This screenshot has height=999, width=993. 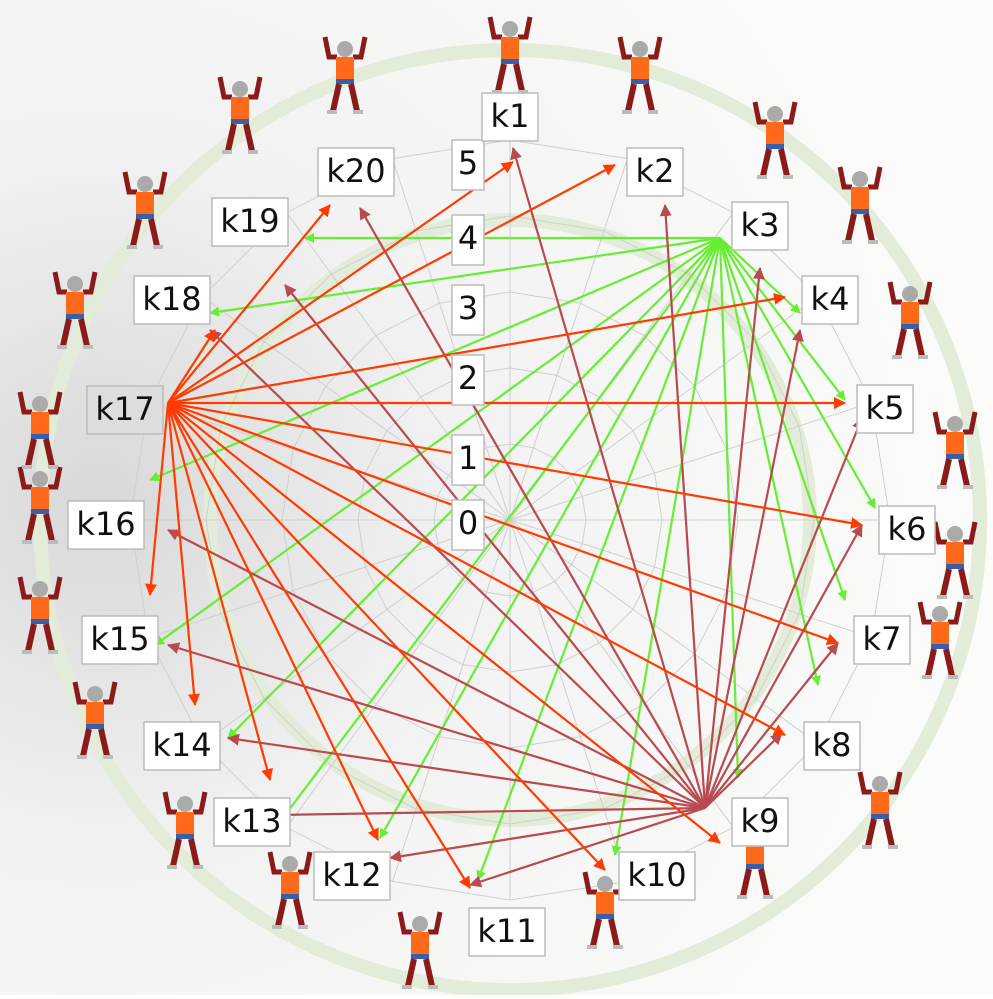 I want to click on node-label: k20, so click(x=355, y=171).